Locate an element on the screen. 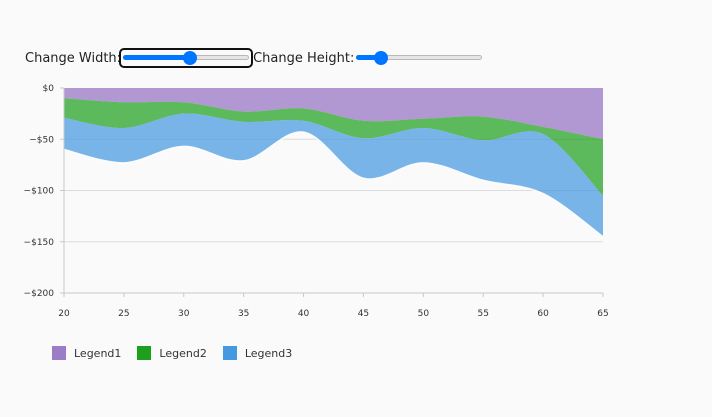 This screenshot has width=712, height=417. x-tick-label-5: 45 is located at coordinates (363, 314).